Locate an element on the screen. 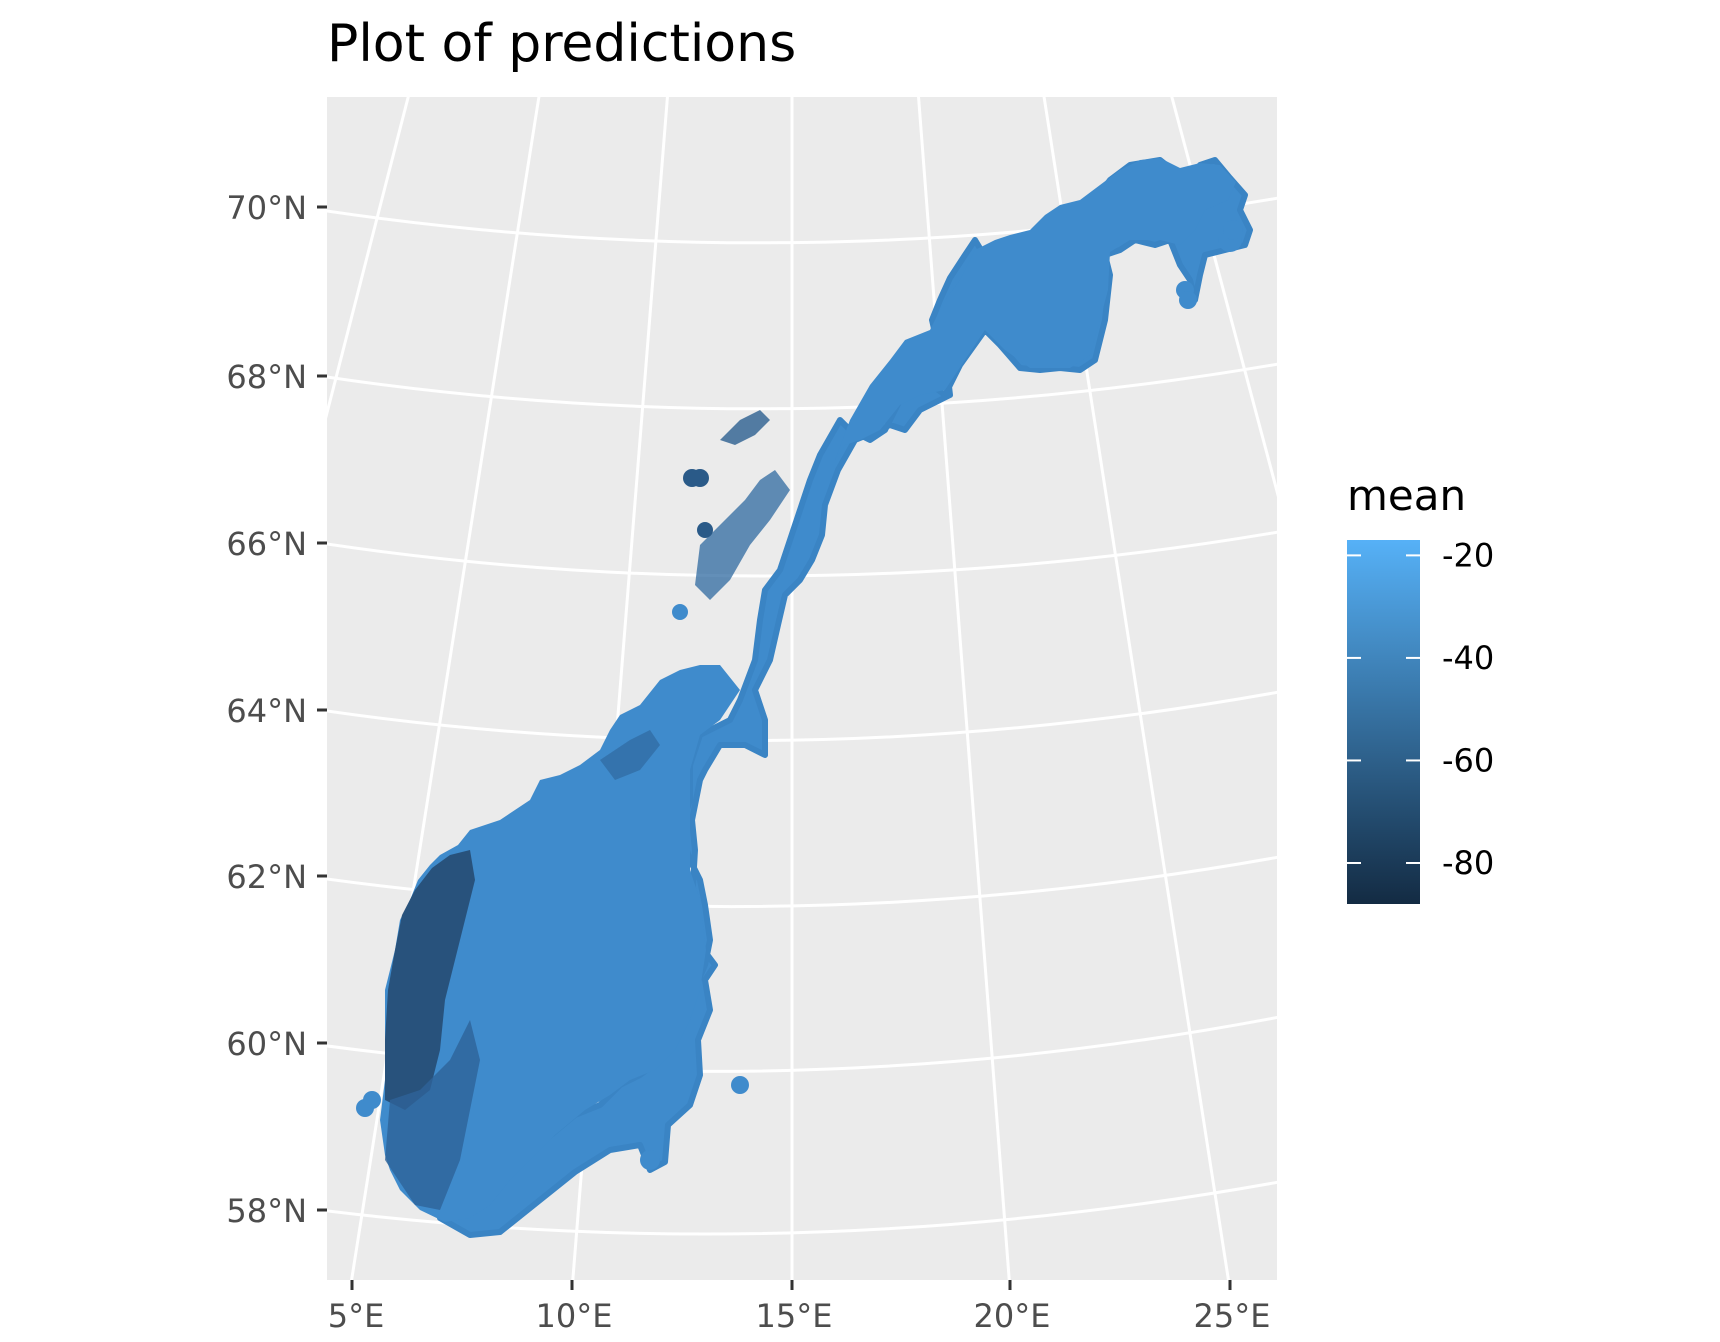  lon-label-20: 20°E is located at coordinates (1012, 1316).